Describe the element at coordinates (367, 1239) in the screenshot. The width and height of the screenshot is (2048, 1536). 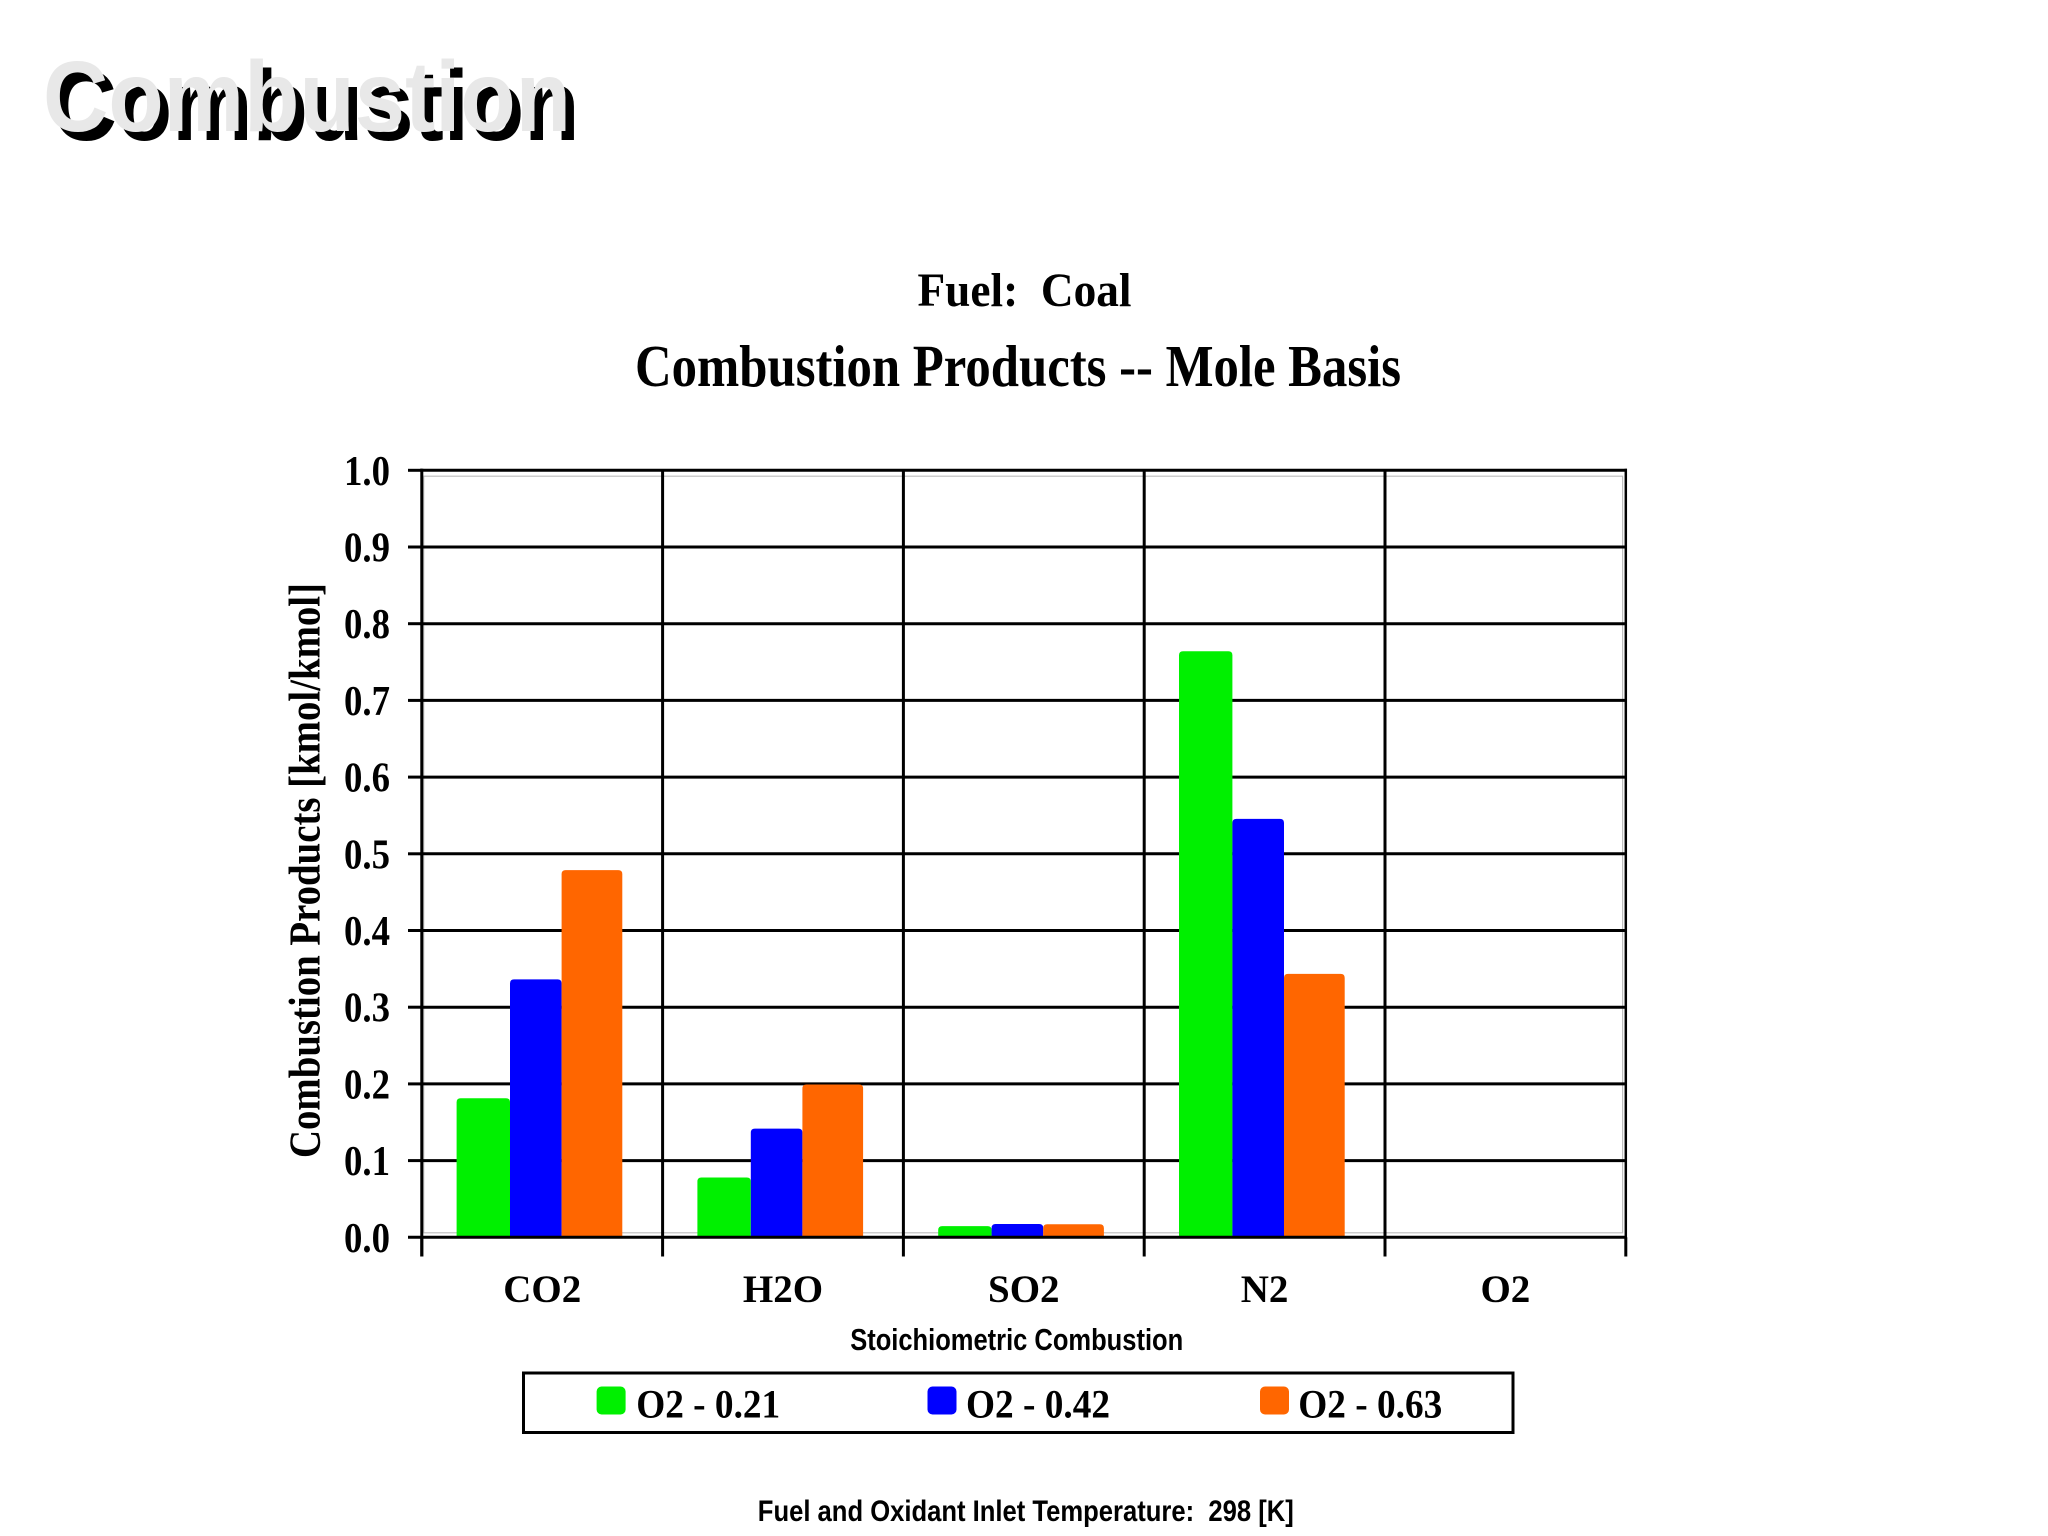
I see `svg-text: 0.0` at that location.